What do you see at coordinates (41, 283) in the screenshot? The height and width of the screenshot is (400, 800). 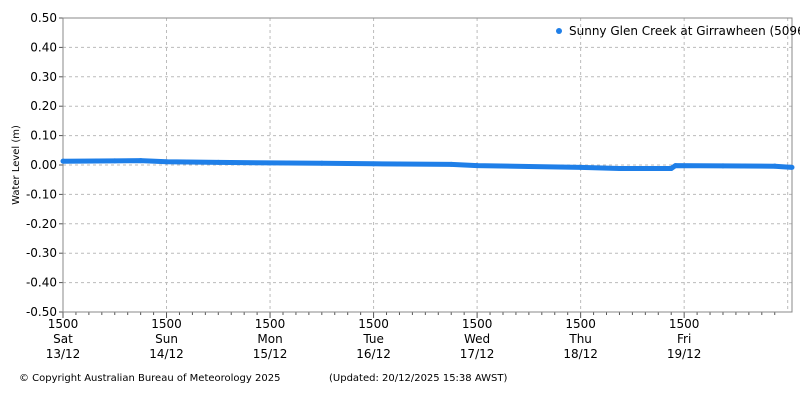 I see `y-tick-label: -0.40` at bounding box center [41, 283].